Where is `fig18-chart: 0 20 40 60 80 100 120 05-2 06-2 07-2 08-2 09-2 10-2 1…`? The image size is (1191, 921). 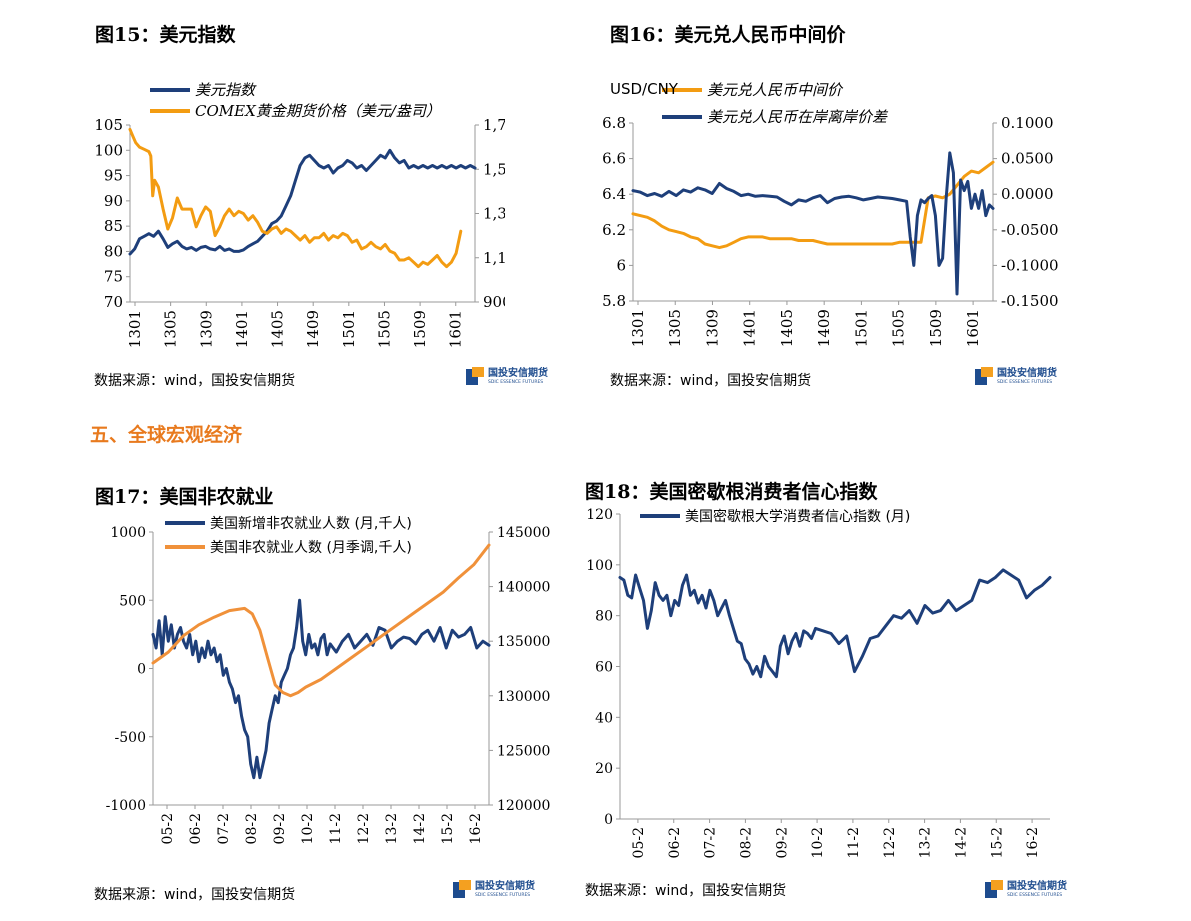 fig18-chart: 0 20 40 60 80 100 120 05-2 06-2 07-2 08-2 09-2 10-2 1… is located at coordinates (819, 682).